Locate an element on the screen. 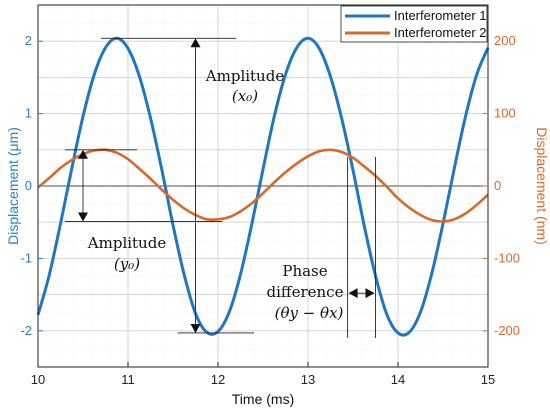 This screenshot has height=410, width=550. y-right-tick-label: 200 is located at coordinates (505, 40).